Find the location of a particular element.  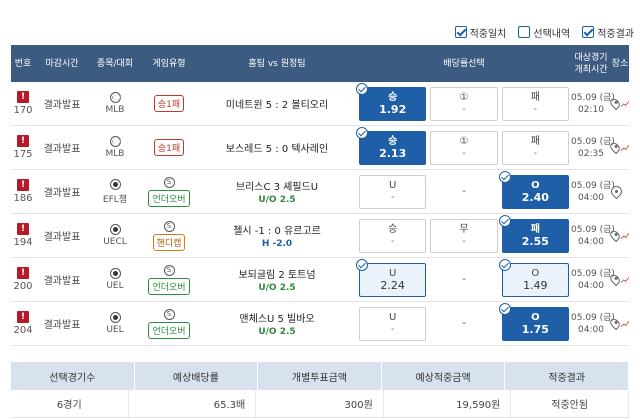

odds-value: - is located at coordinates (535, 153).